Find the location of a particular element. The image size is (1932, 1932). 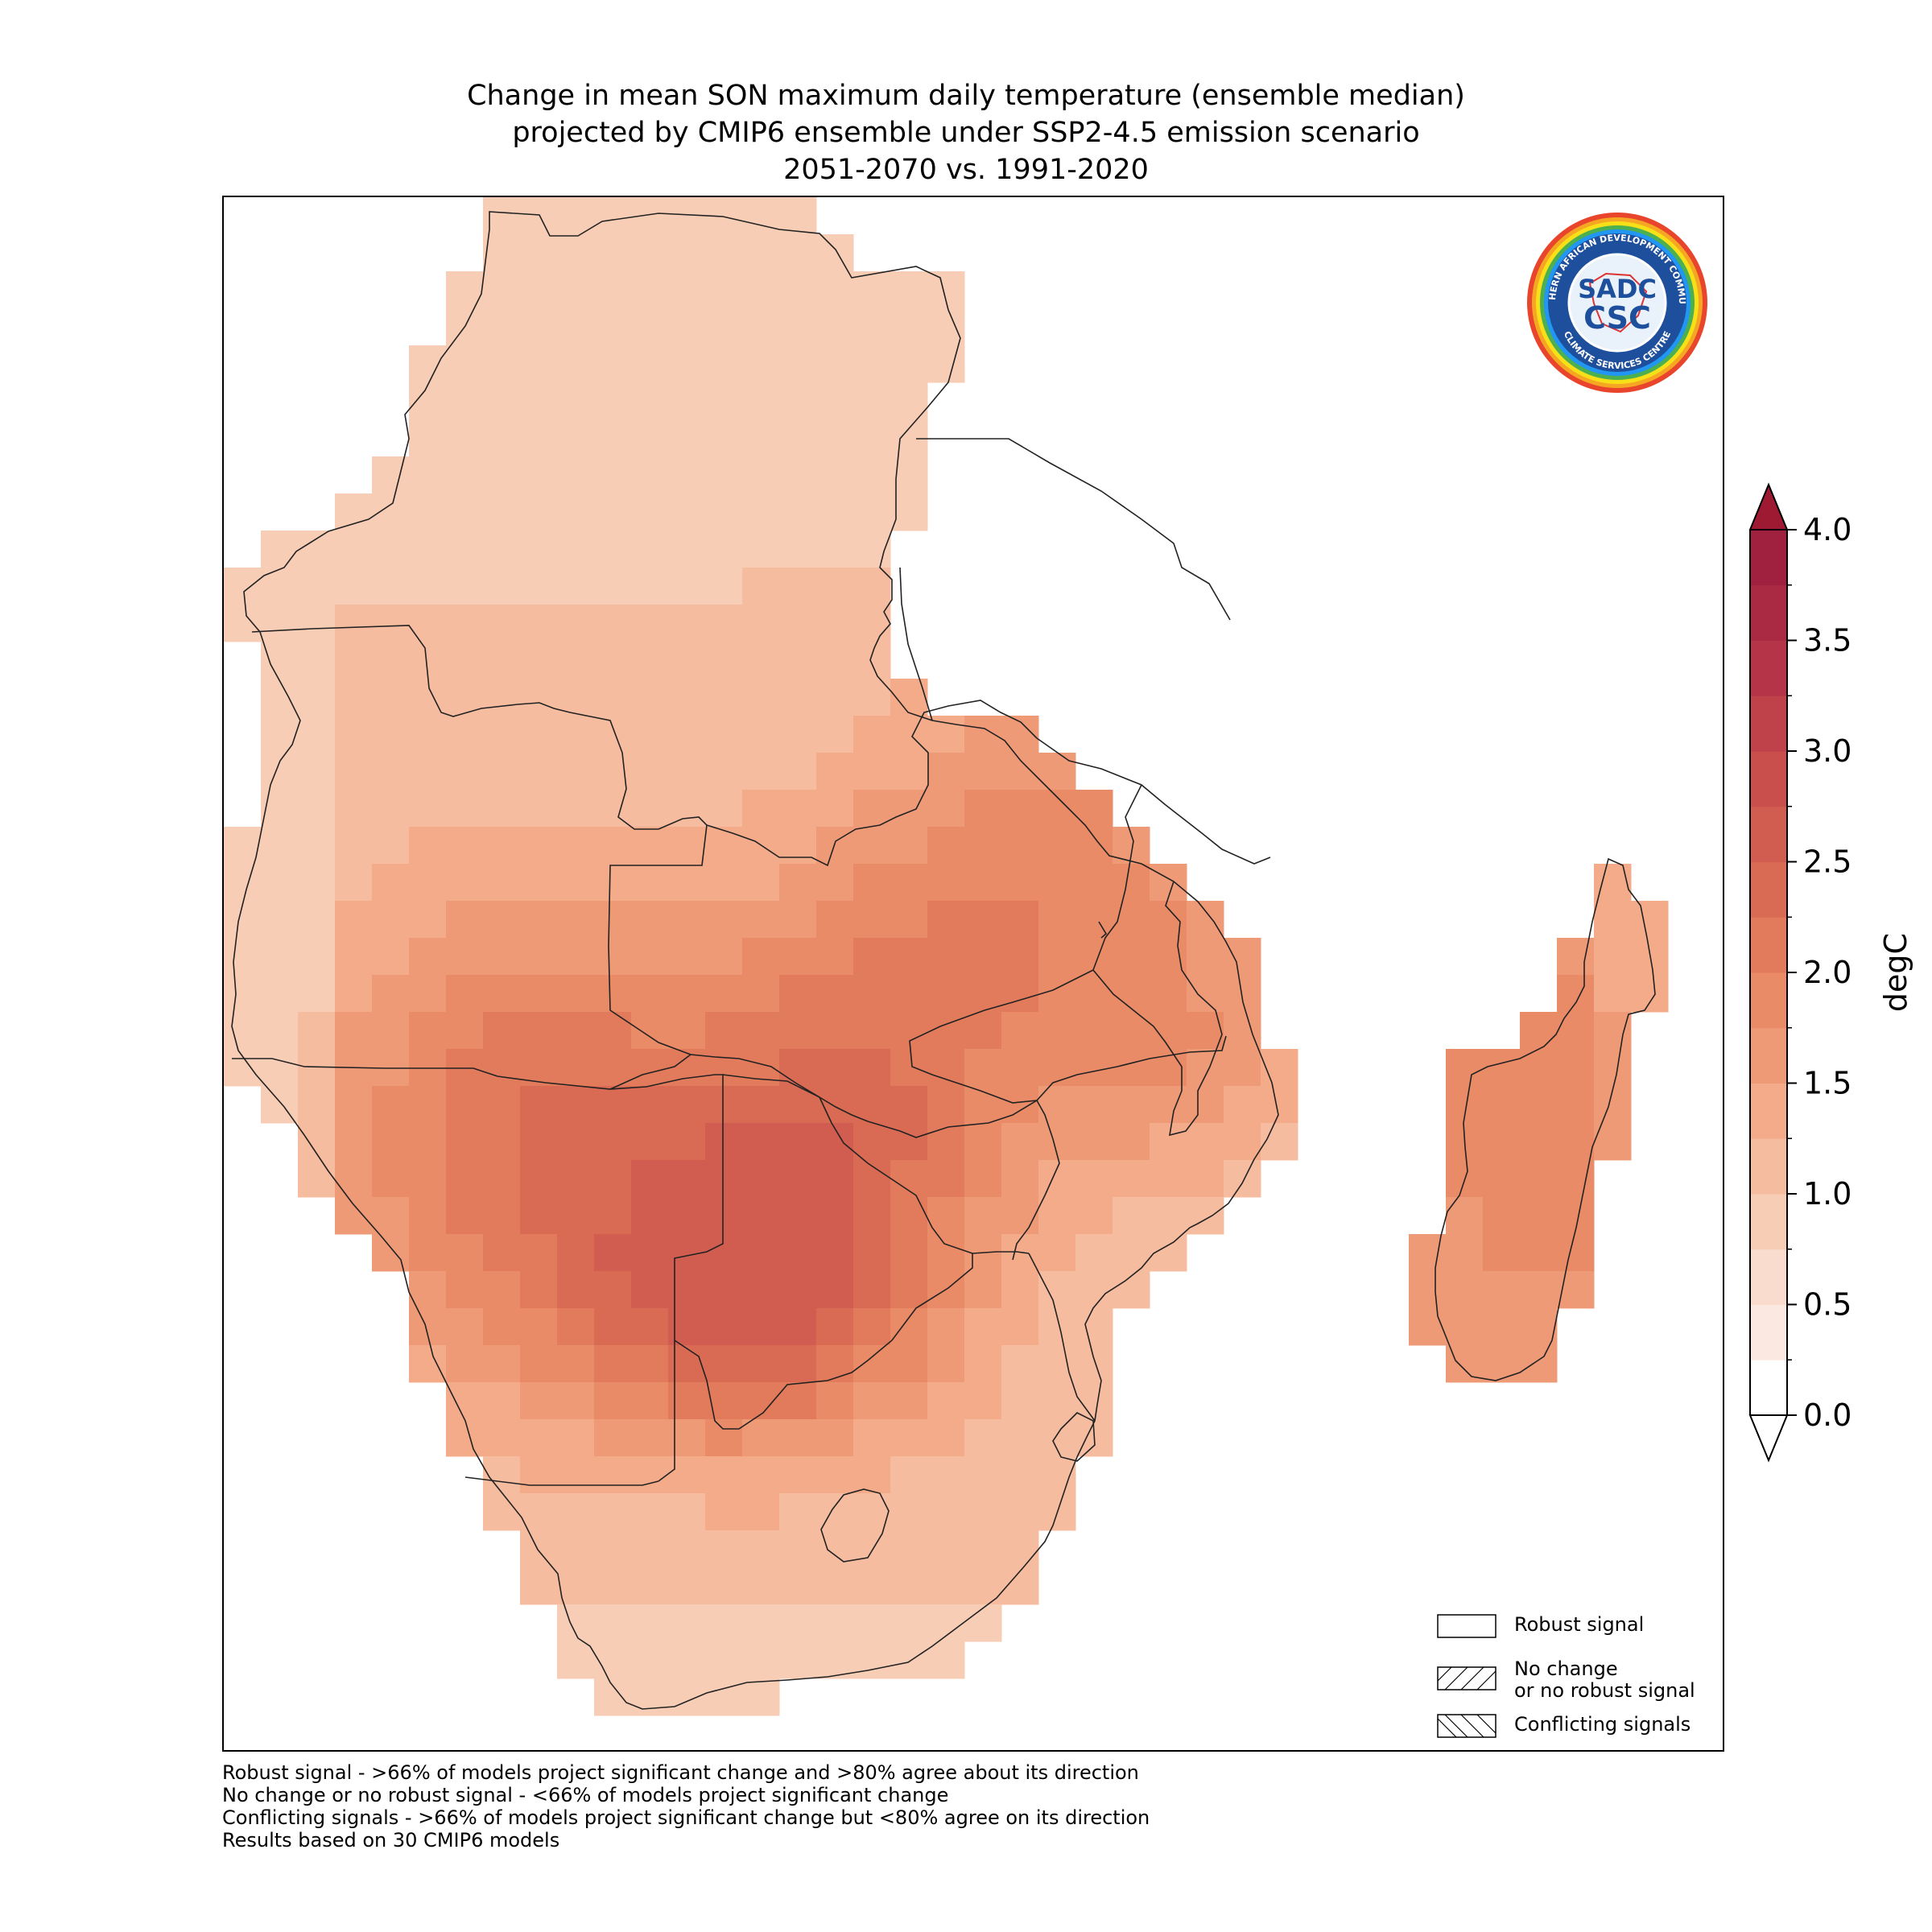

legend-label-conflicting: Conflicting signals is located at coordinates (1602, 1724).